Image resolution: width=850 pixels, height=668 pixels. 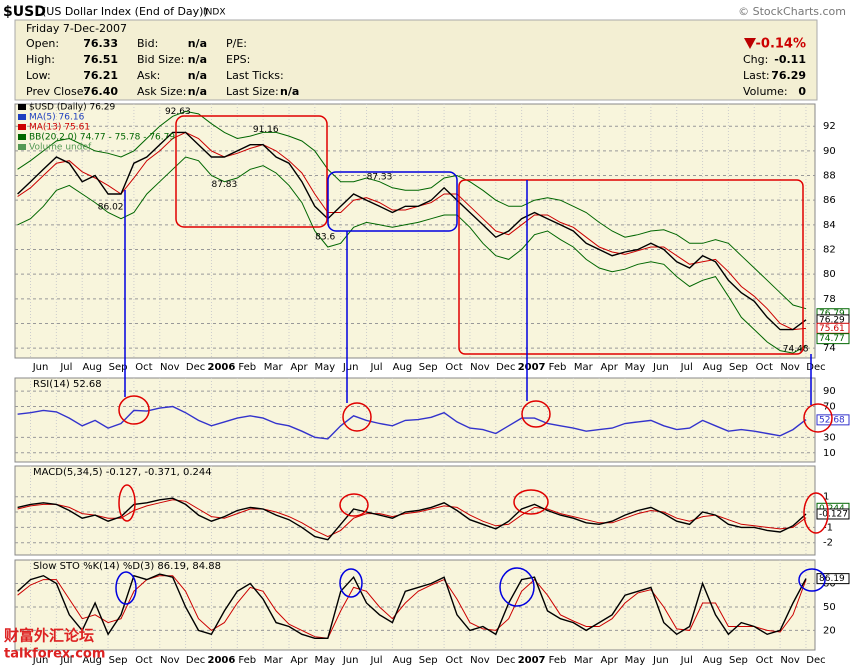 What do you see at coordinates (832, 329) in the screenshot?
I see `end-label: 75.61` at bounding box center [832, 329].